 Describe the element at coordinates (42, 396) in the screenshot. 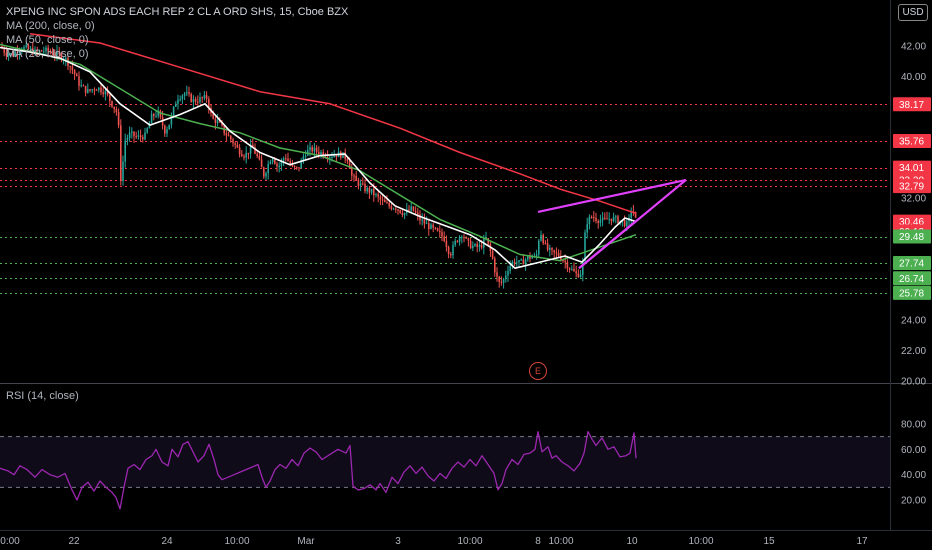

I see `rsi-legend: RSI (14, close)` at that location.